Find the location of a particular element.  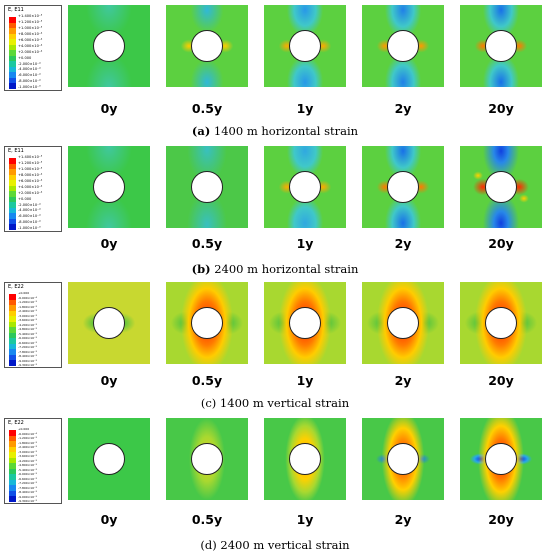

legend-tick: -7.200×10⁻³ is located at coordinates (27, 483).